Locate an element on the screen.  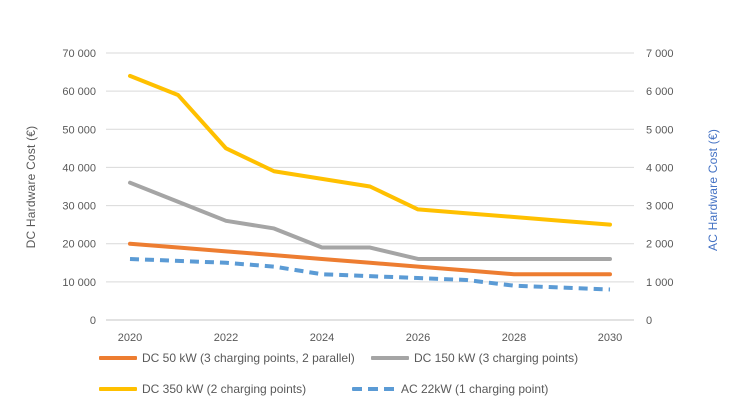
legend-swatch-ac-22kw is located at coordinates (374, 389).